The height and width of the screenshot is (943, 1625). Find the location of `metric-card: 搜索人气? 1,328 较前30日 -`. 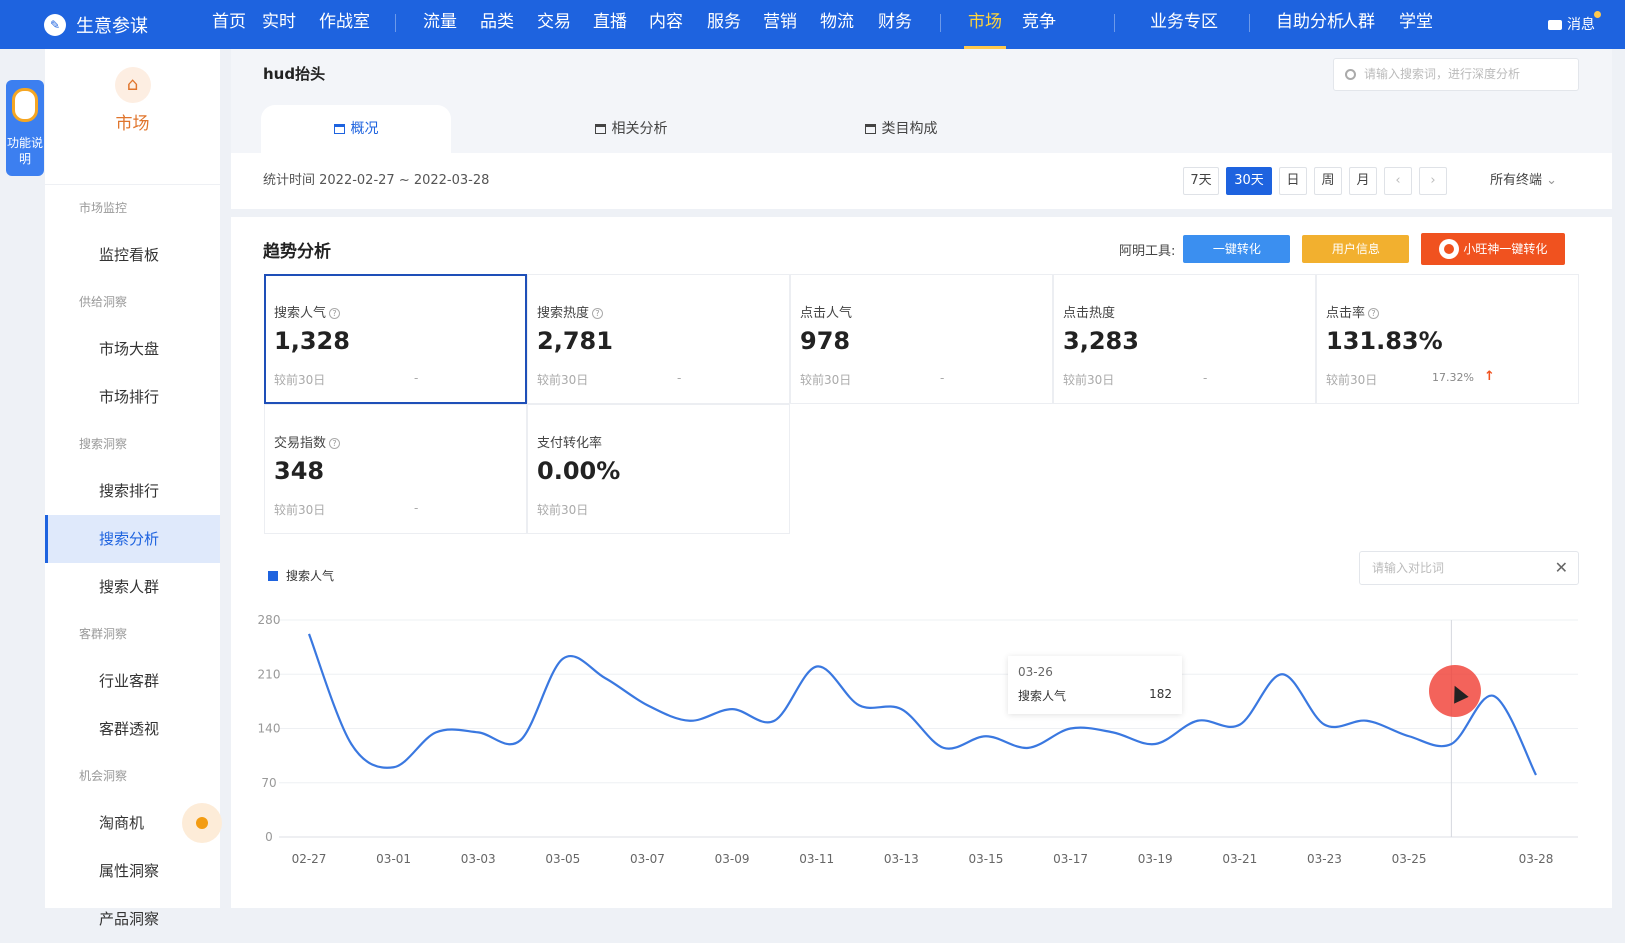

metric-card: 搜索人气? 1,328 较前30日 - is located at coordinates (395, 339).